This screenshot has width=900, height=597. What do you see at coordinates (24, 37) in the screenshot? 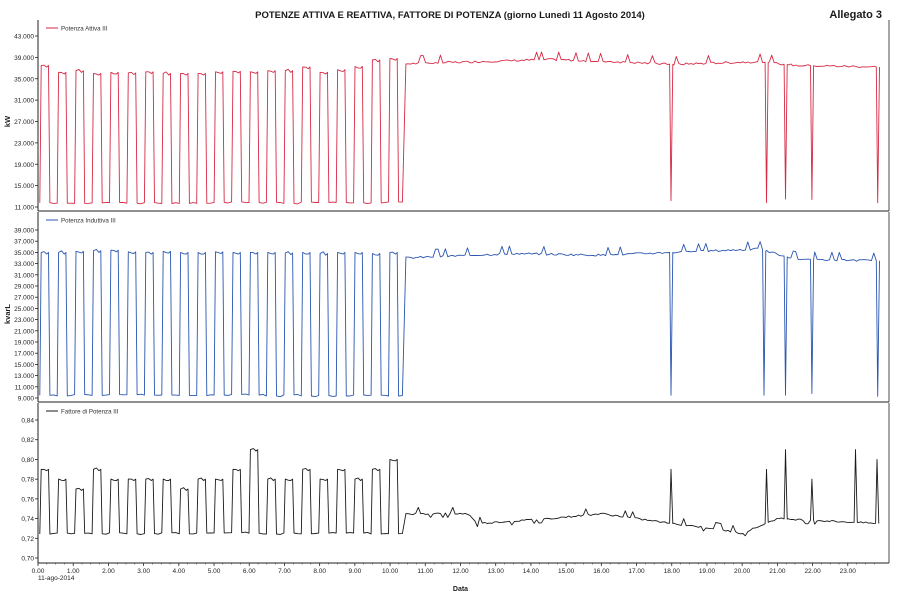
I see `active-power-ytick-label: 43.000` at bounding box center [24, 37].